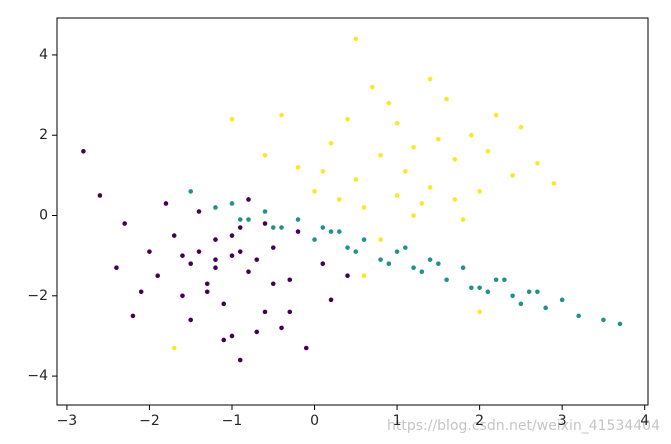  Describe the element at coordinates (314, 421) in the screenshot. I see `x-tick-label: 0` at that location.